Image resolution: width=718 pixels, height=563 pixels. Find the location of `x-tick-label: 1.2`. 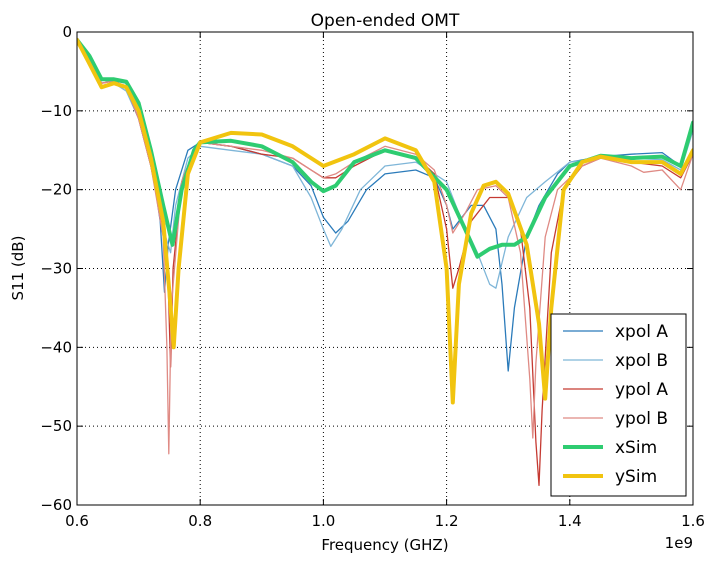

x-tick-label: 1.2 is located at coordinates (447, 521).